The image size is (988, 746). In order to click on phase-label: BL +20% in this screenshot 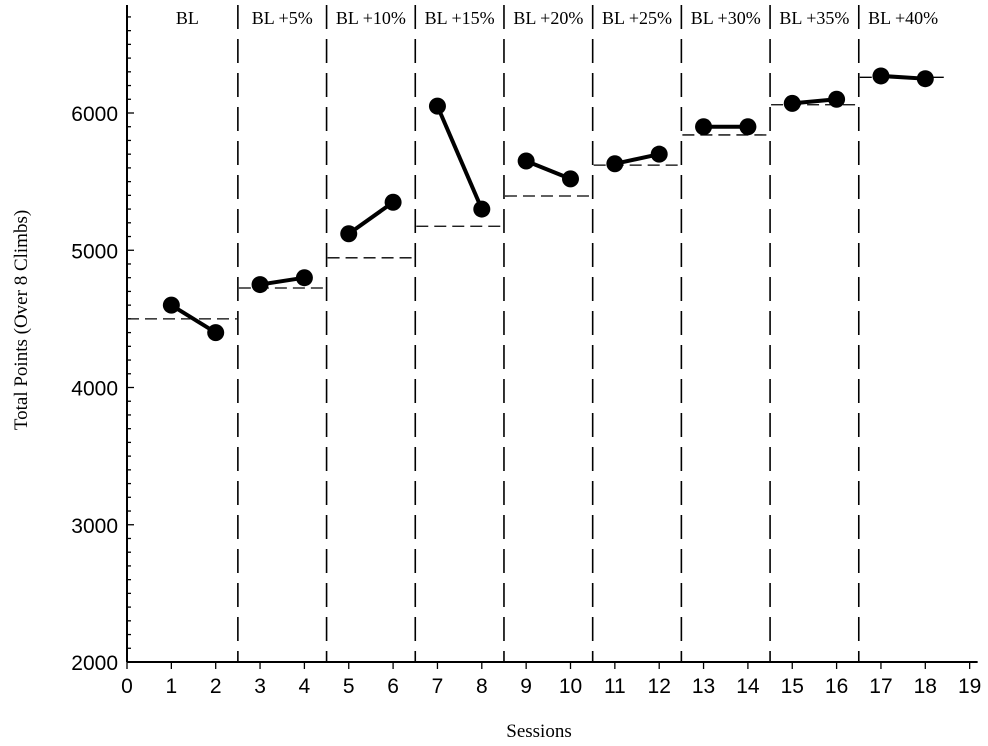, I will do `click(548, 18)`.